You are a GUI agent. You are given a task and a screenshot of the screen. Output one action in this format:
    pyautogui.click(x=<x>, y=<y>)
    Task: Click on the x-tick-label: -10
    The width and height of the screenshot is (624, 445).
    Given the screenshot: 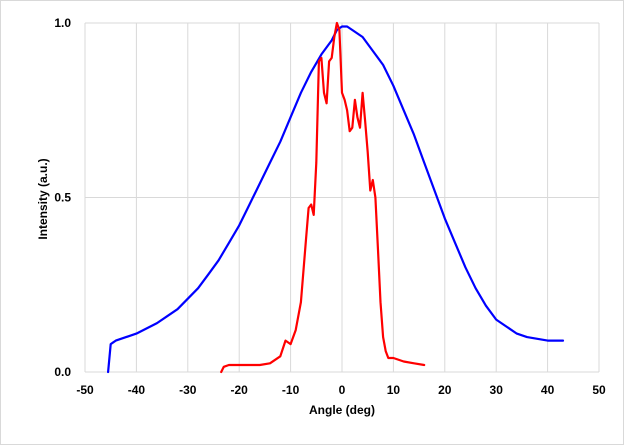 What is the action you would take?
    pyautogui.click(x=291, y=390)
    